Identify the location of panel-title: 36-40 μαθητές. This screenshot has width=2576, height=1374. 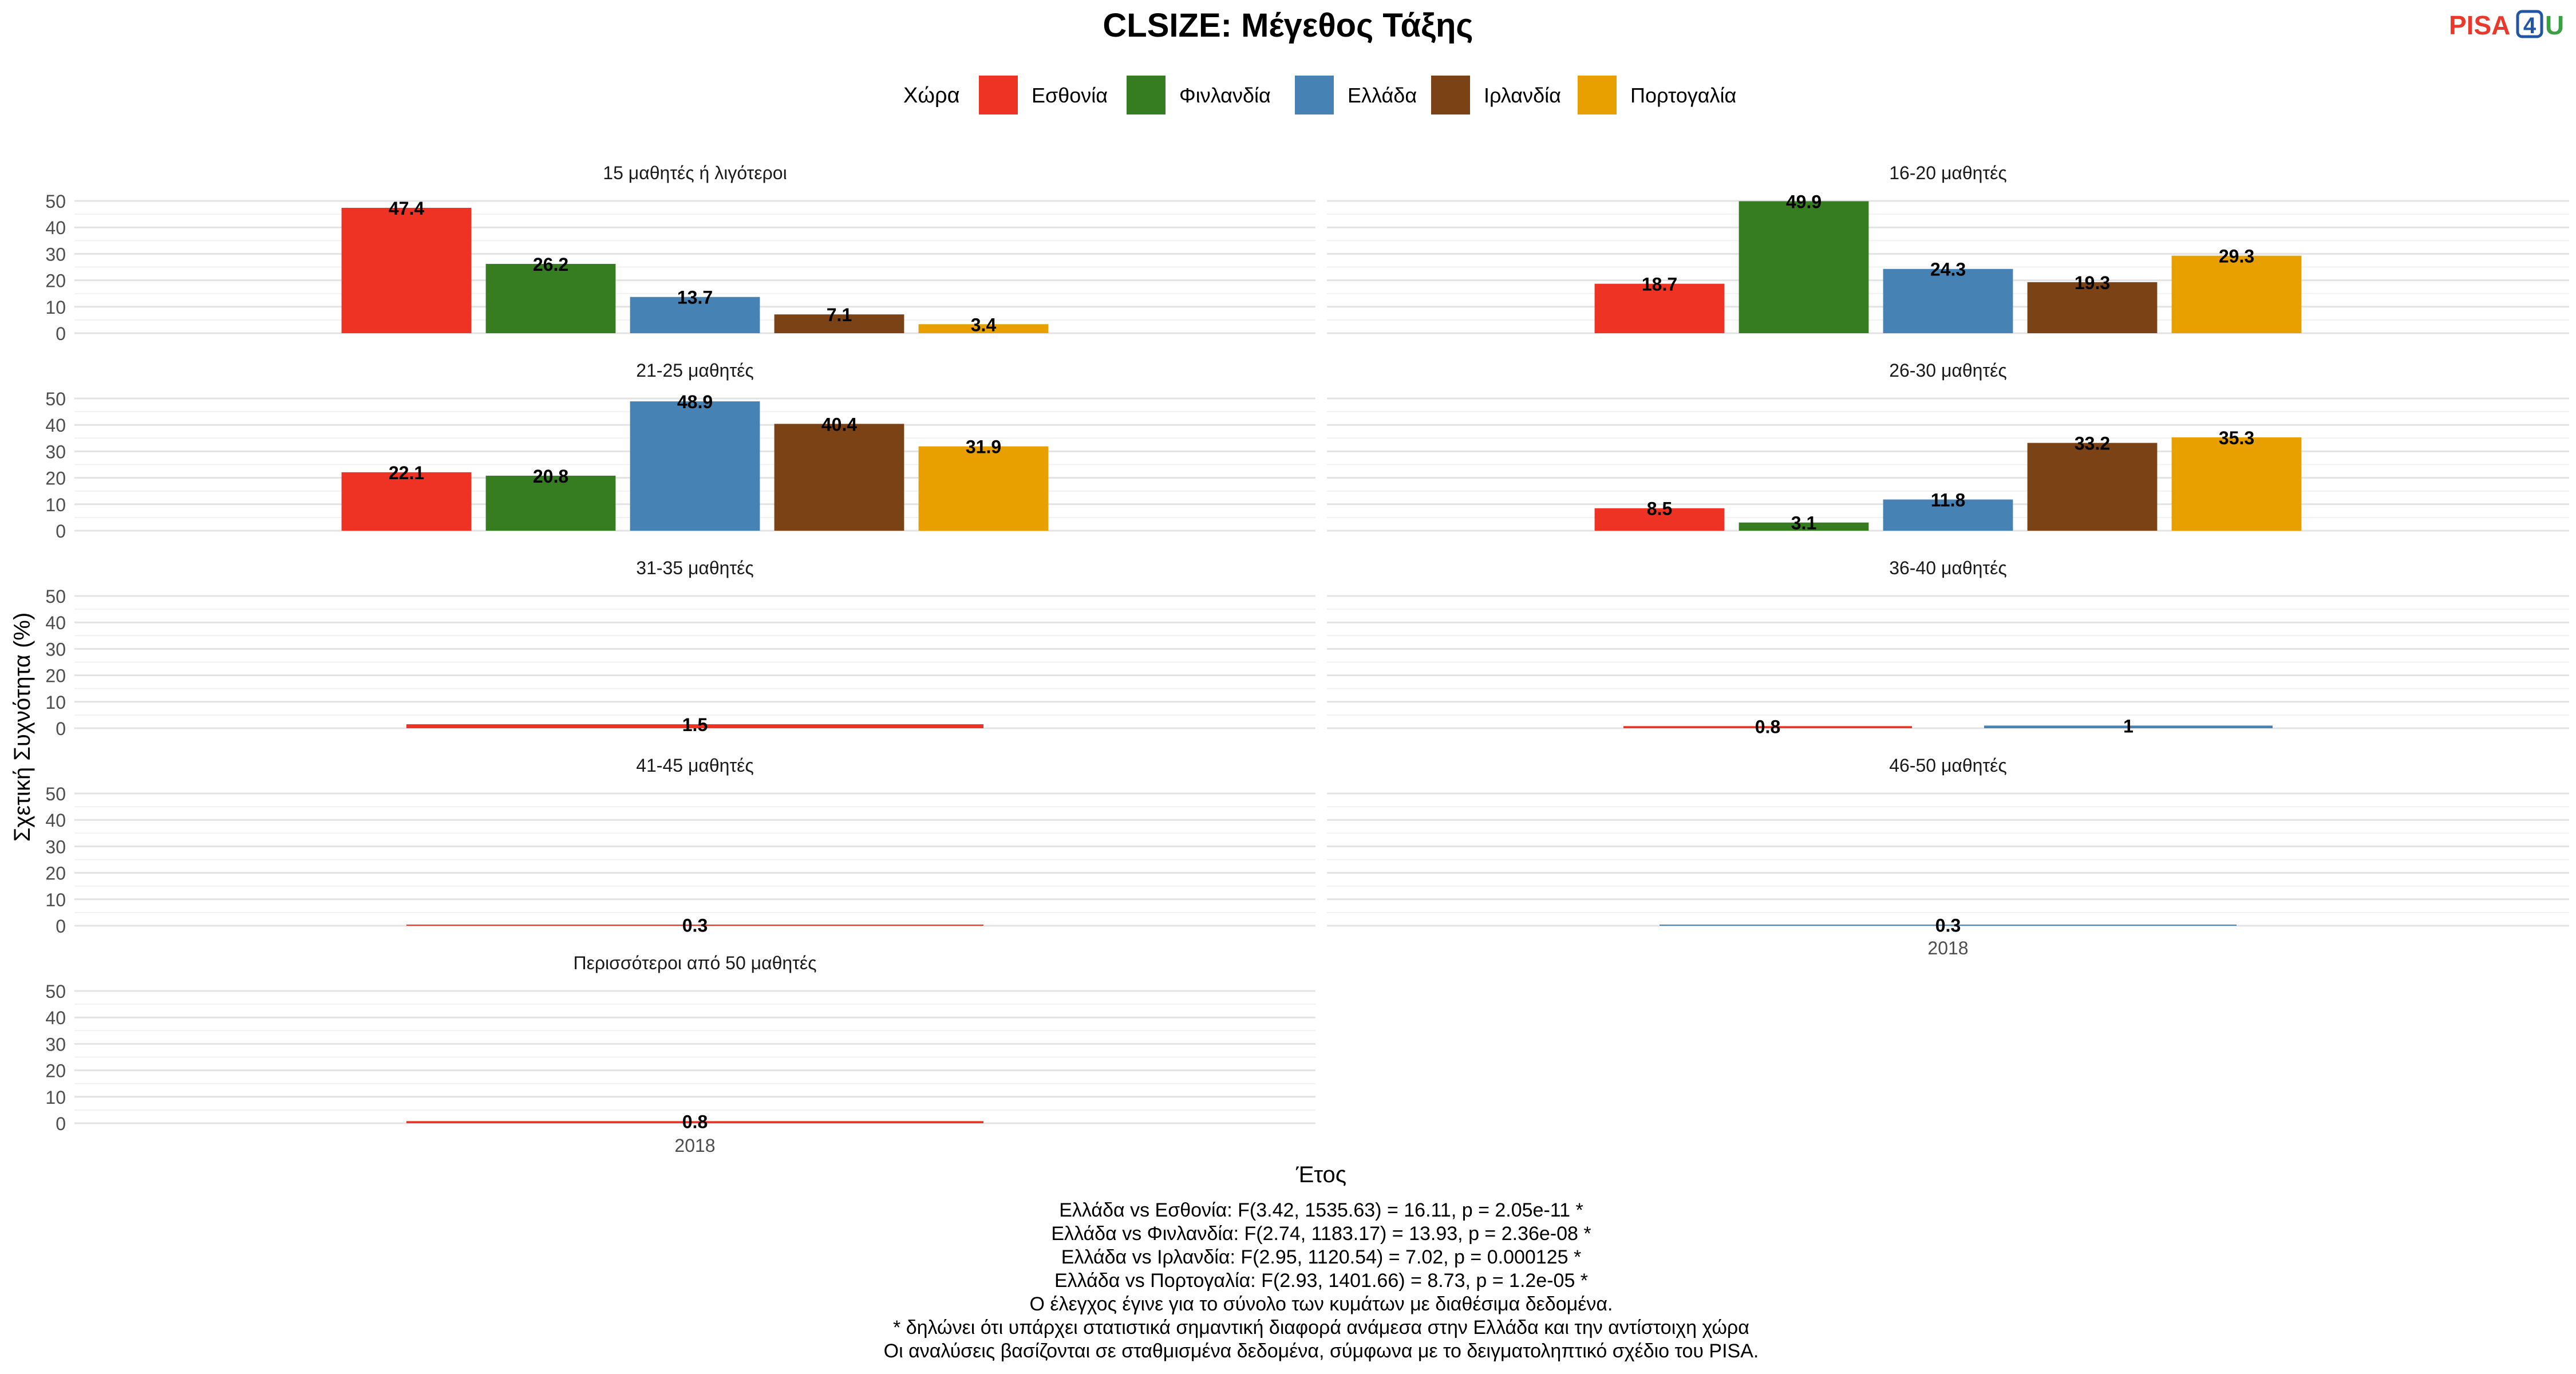
(1948, 568).